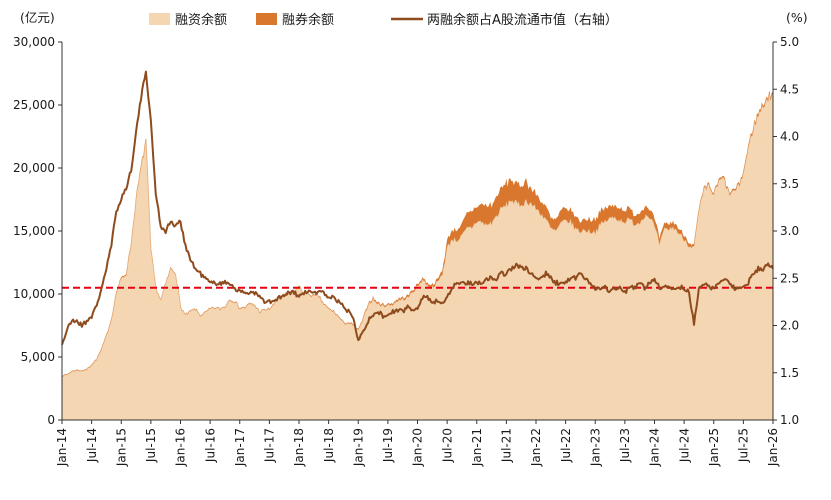 This screenshot has height=500, width=831. I want to click on y-left-tick-label: 30,000, so click(34, 42).